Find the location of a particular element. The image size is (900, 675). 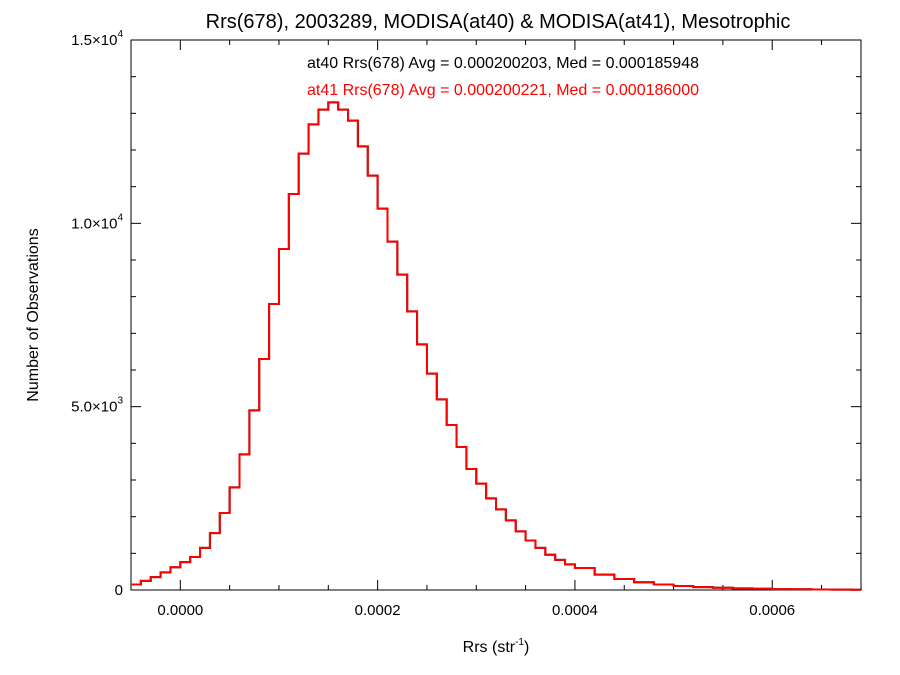

y-tick-label: 5.0×10³ is located at coordinates (97, 406).